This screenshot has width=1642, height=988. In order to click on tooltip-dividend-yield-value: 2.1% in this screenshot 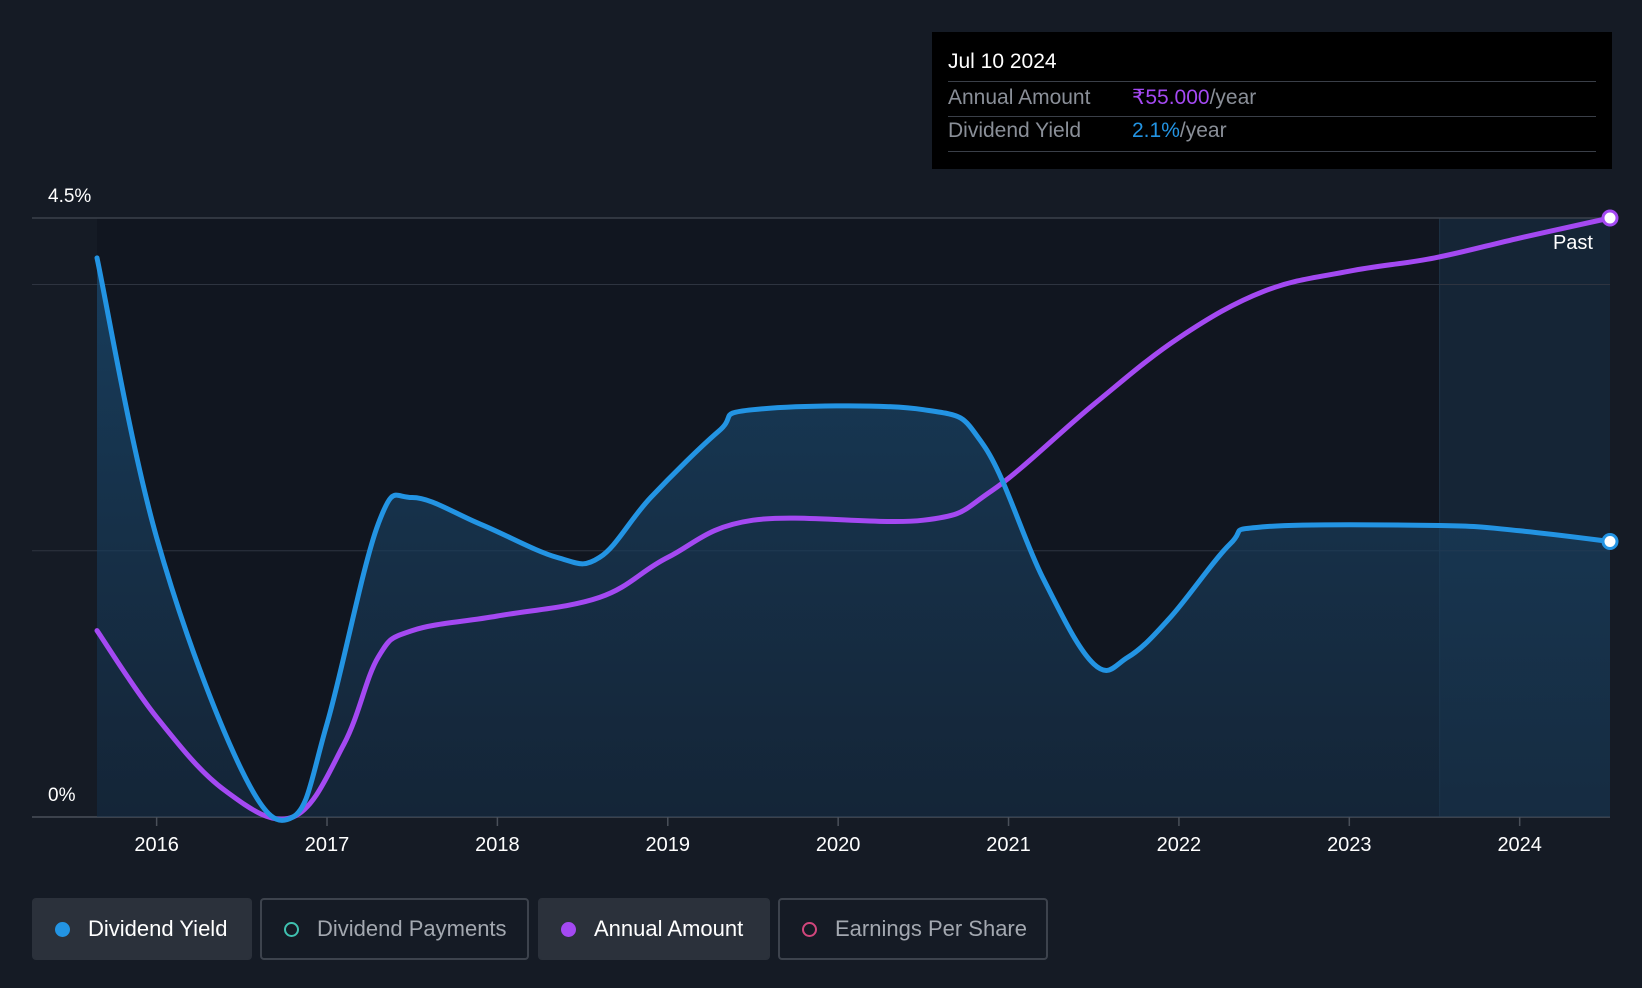, I will do `click(1156, 130)`.